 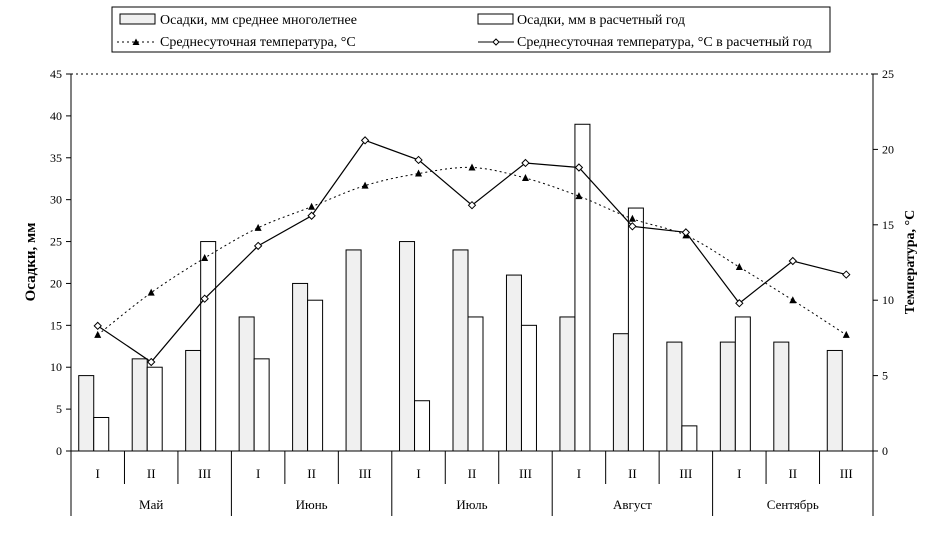 I want to click on y-tick-label: 5, so click(x=59, y=409).